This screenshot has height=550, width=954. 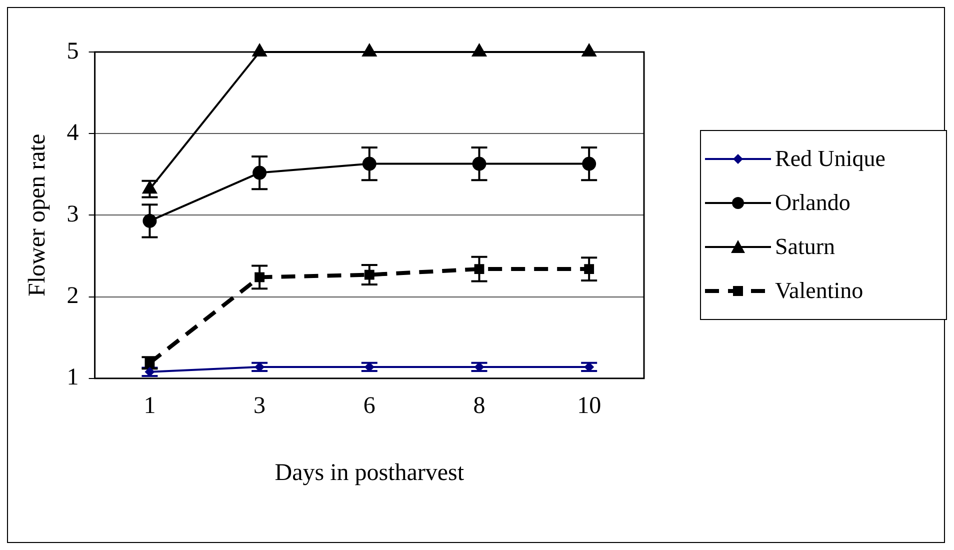 I want to click on x-tick-label: 1, so click(x=150, y=406).